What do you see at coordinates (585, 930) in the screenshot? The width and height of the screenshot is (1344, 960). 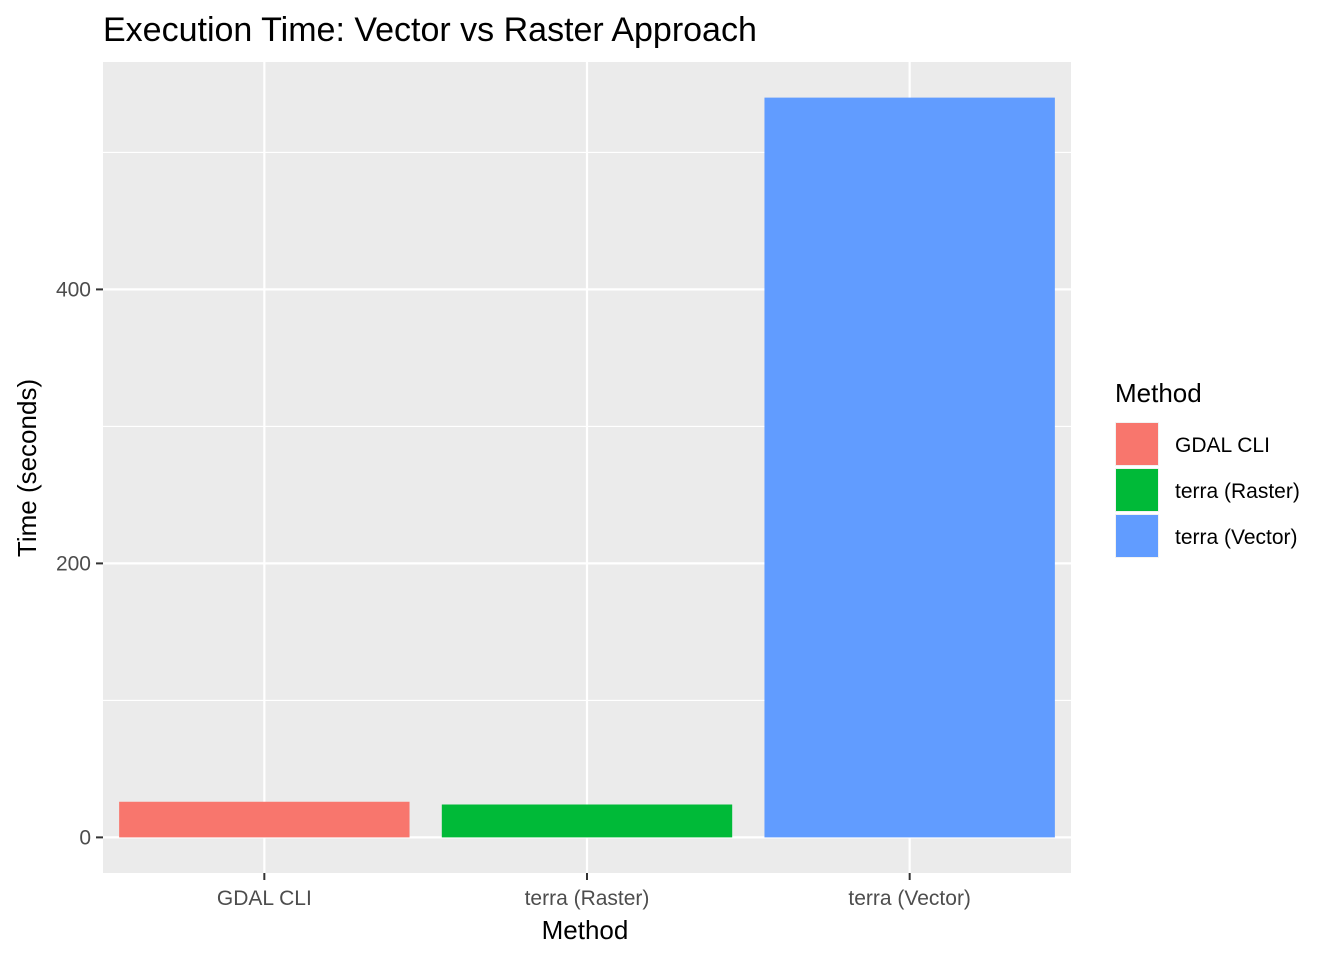 I see `x-axis-title: Method` at bounding box center [585, 930].